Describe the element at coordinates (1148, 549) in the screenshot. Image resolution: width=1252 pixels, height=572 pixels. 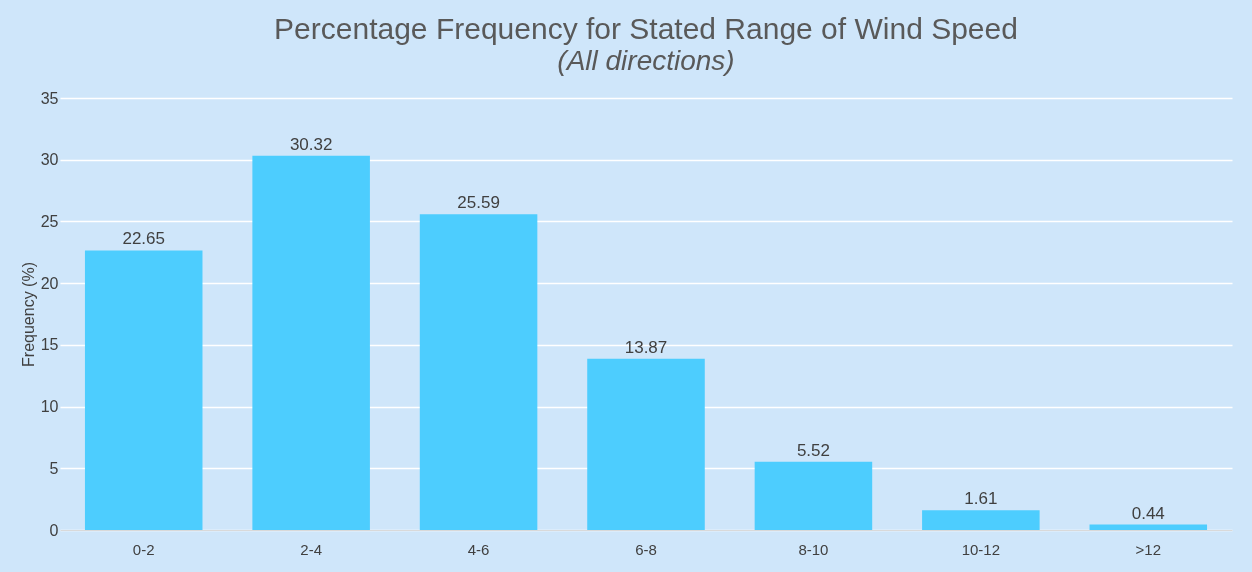
I see `x-tick-label: >12` at that location.